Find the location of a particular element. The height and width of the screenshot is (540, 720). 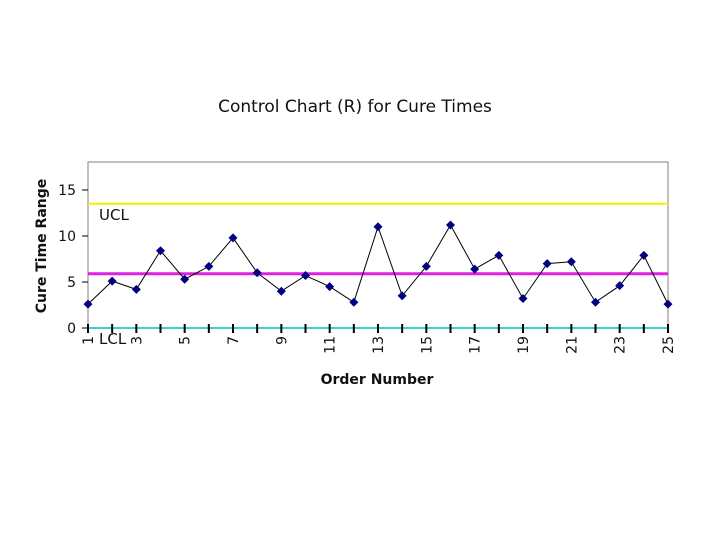

series-line is located at coordinates (378, 264).